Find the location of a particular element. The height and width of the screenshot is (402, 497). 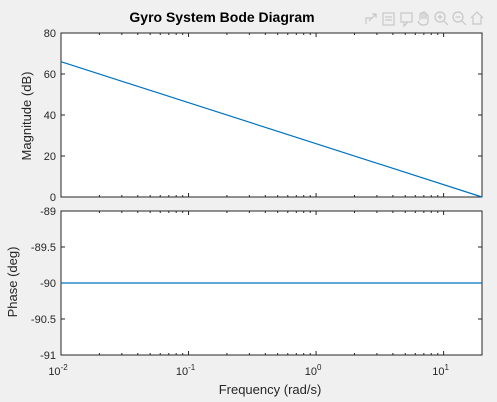

phase-y-tick-label: -90.5 is located at coordinates (43, 320).